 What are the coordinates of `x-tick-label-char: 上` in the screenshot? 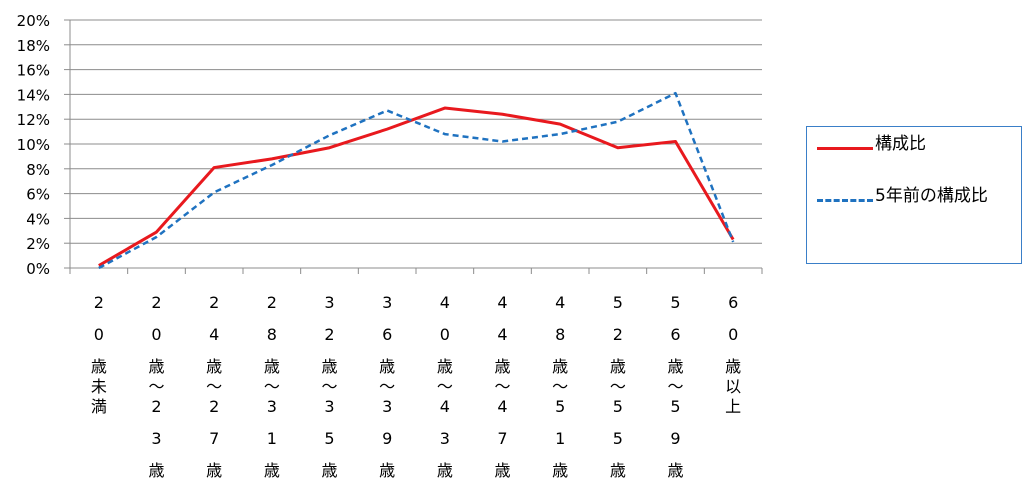 It's located at (733, 406).